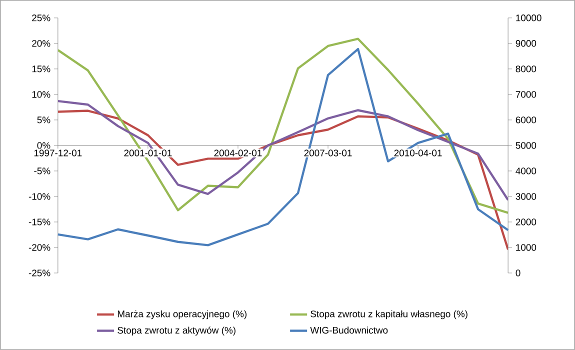  Describe the element at coordinates (526, 247) in the screenshot. I see `y2-tick-label: 1000` at that location.